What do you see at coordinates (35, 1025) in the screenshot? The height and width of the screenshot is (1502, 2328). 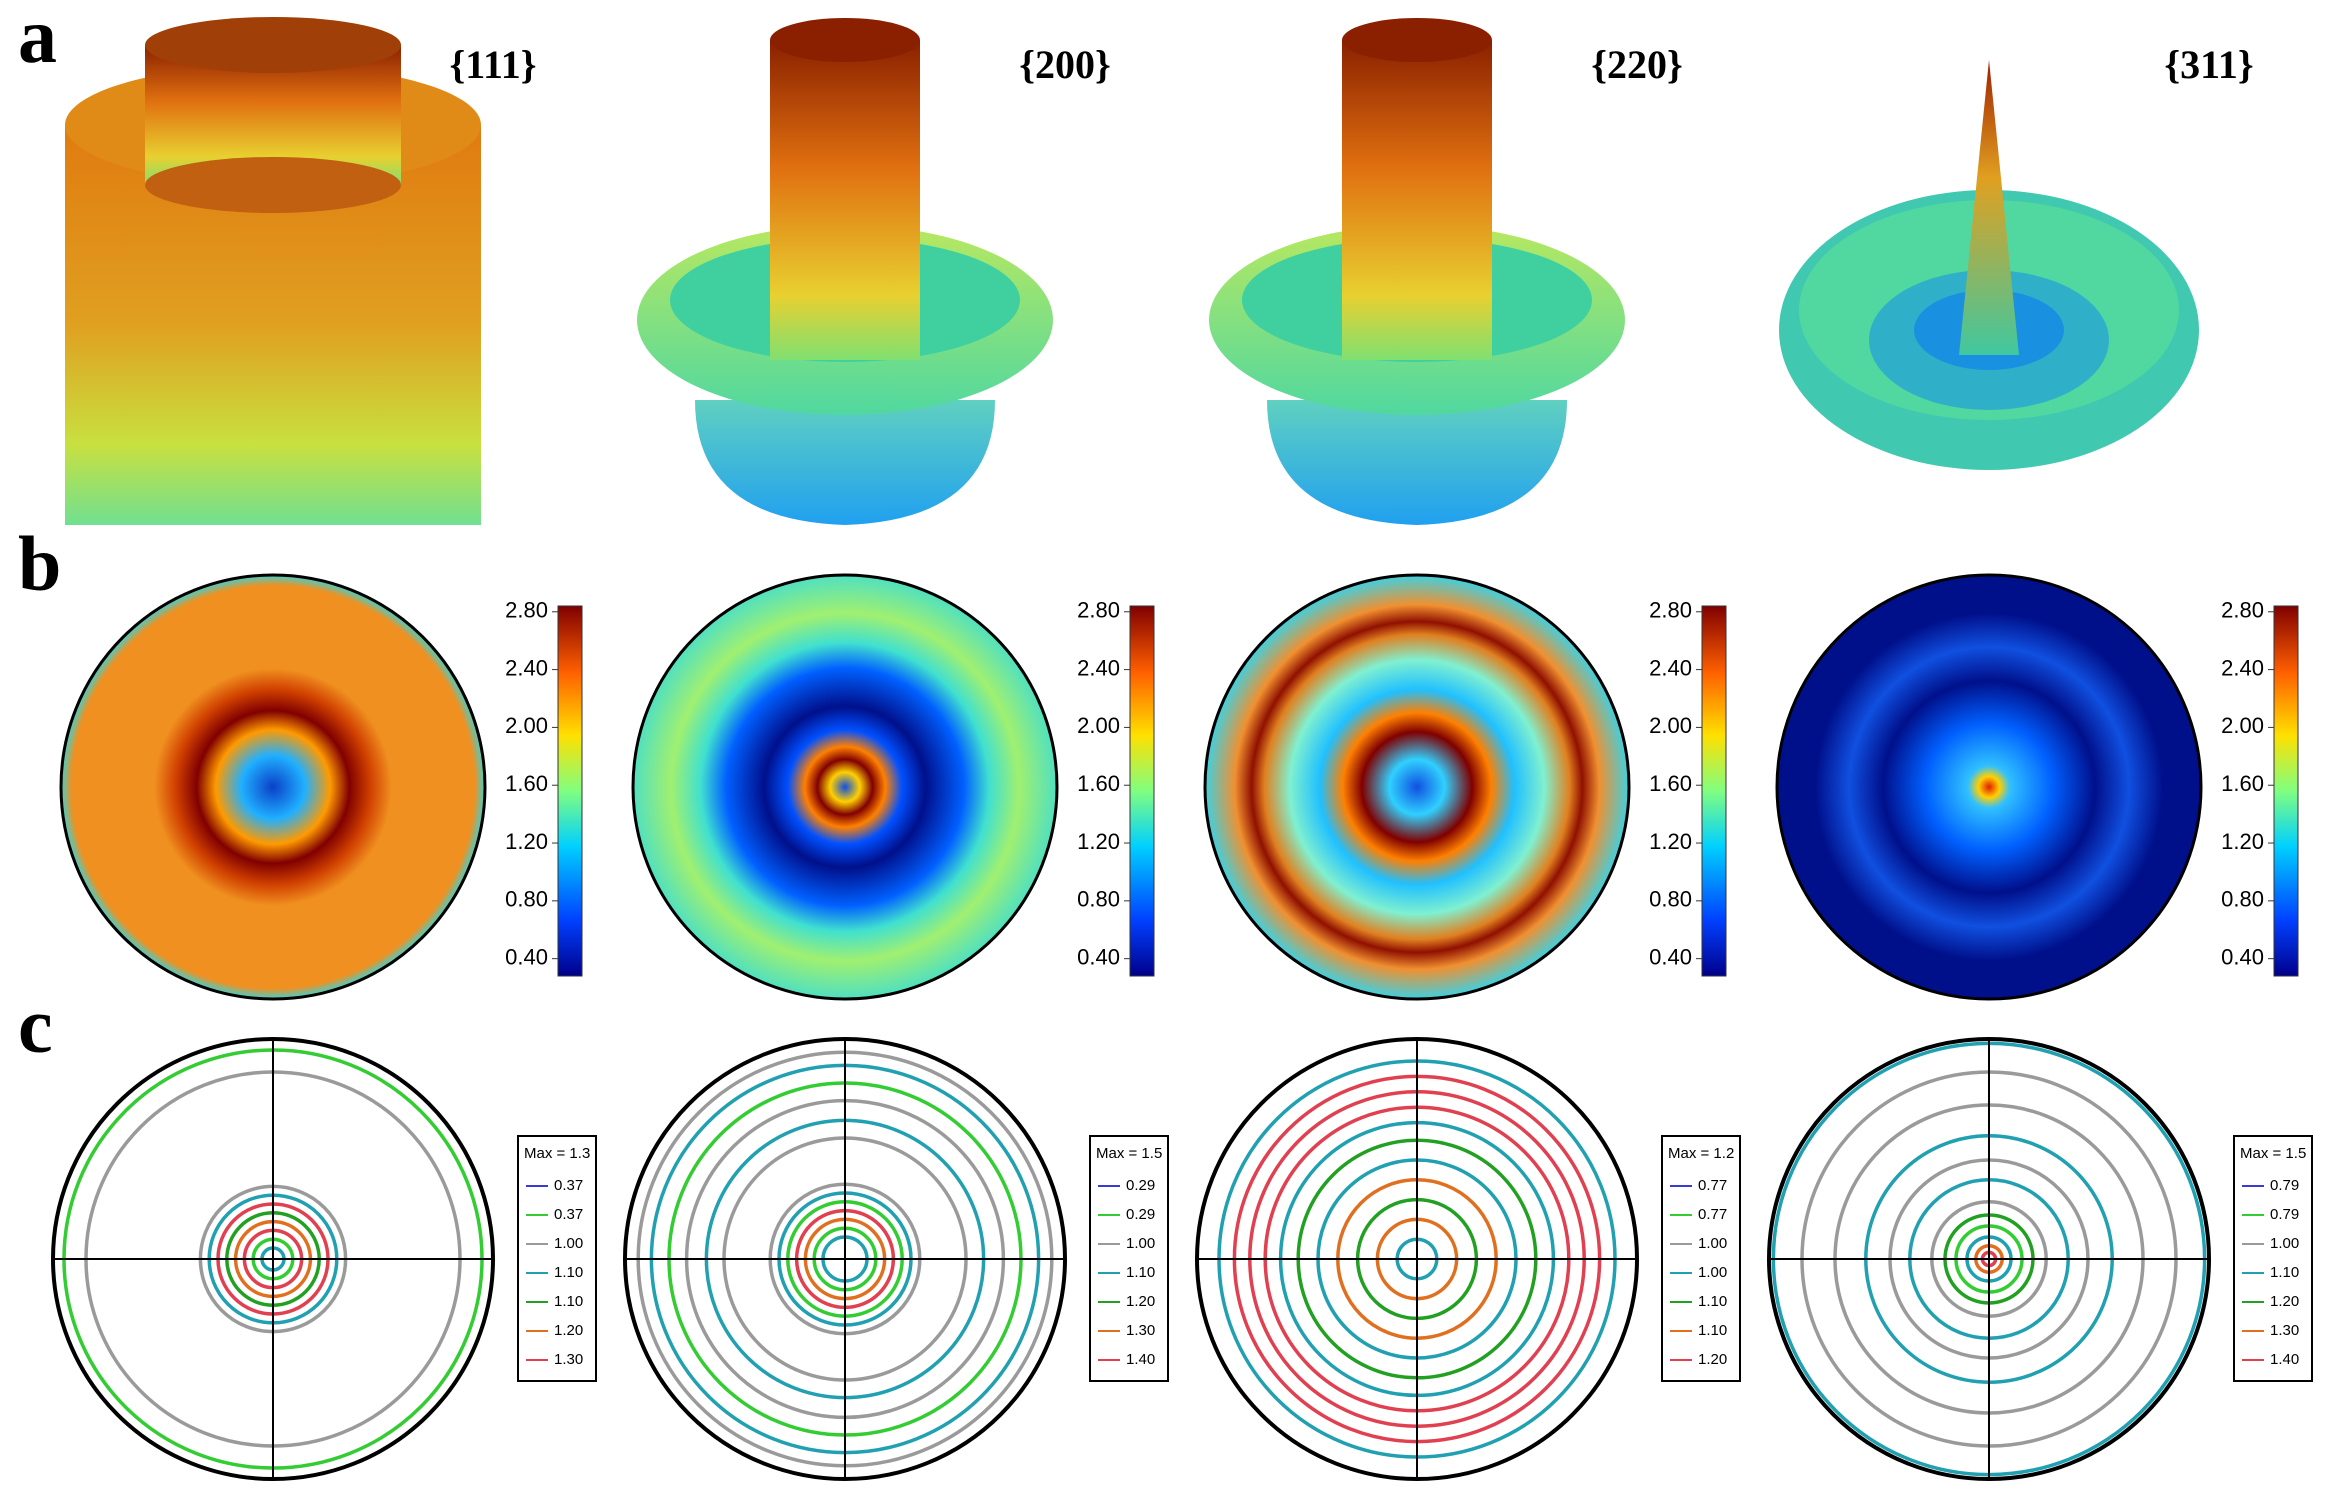 I see `panel-label: c` at bounding box center [35, 1025].